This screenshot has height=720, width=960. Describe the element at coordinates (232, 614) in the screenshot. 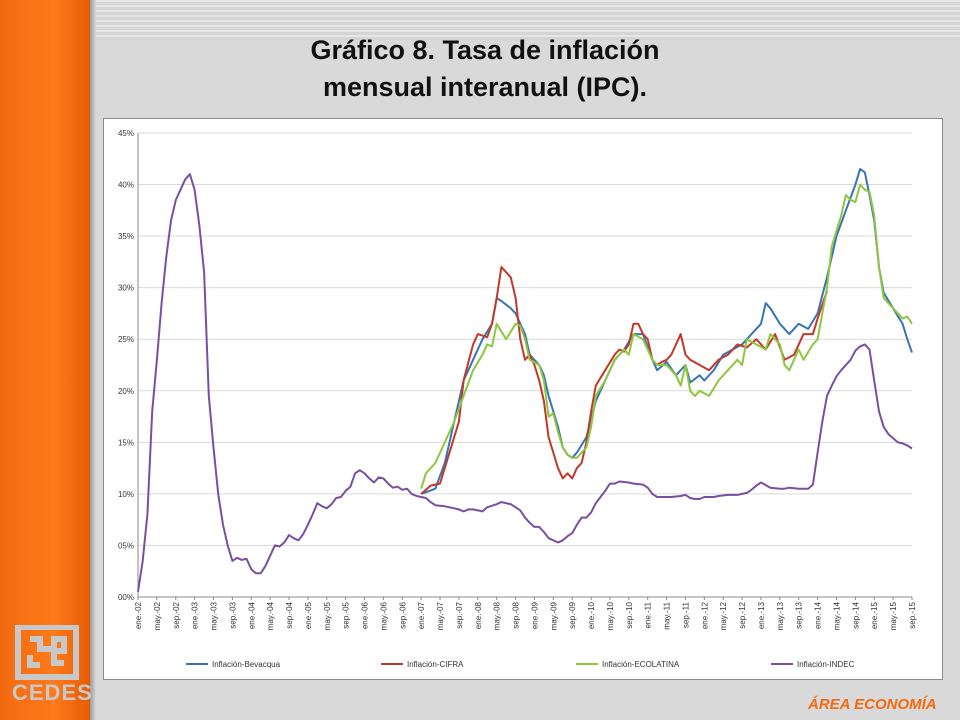

I see `x-tick-label: sep.-03` at that location.